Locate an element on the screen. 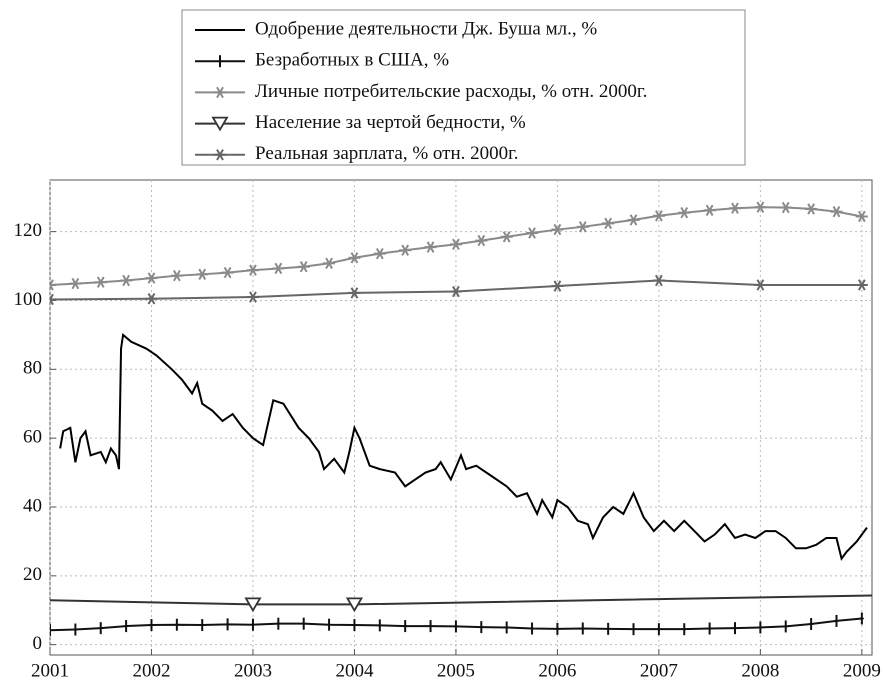 This screenshot has height=684, width=883. series-line is located at coordinates (461, 600).